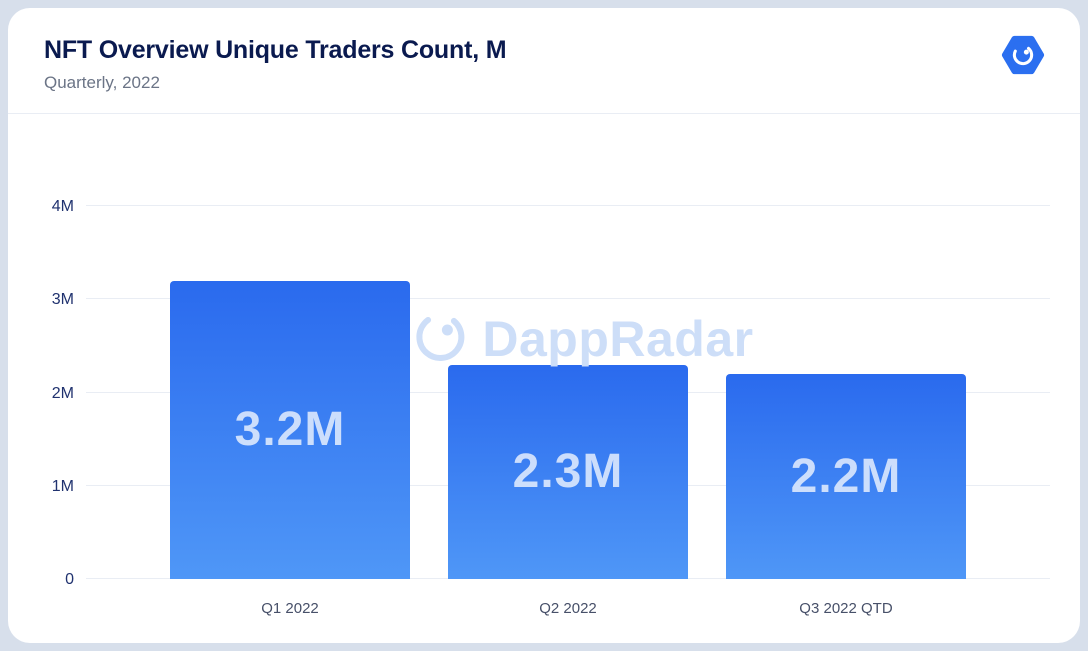 The width and height of the screenshot is (1088, 651). Describe the element at coordinates (846, 608) in the screenshot. I see `x-tick-label: Q3 2022 QTD` at that location.